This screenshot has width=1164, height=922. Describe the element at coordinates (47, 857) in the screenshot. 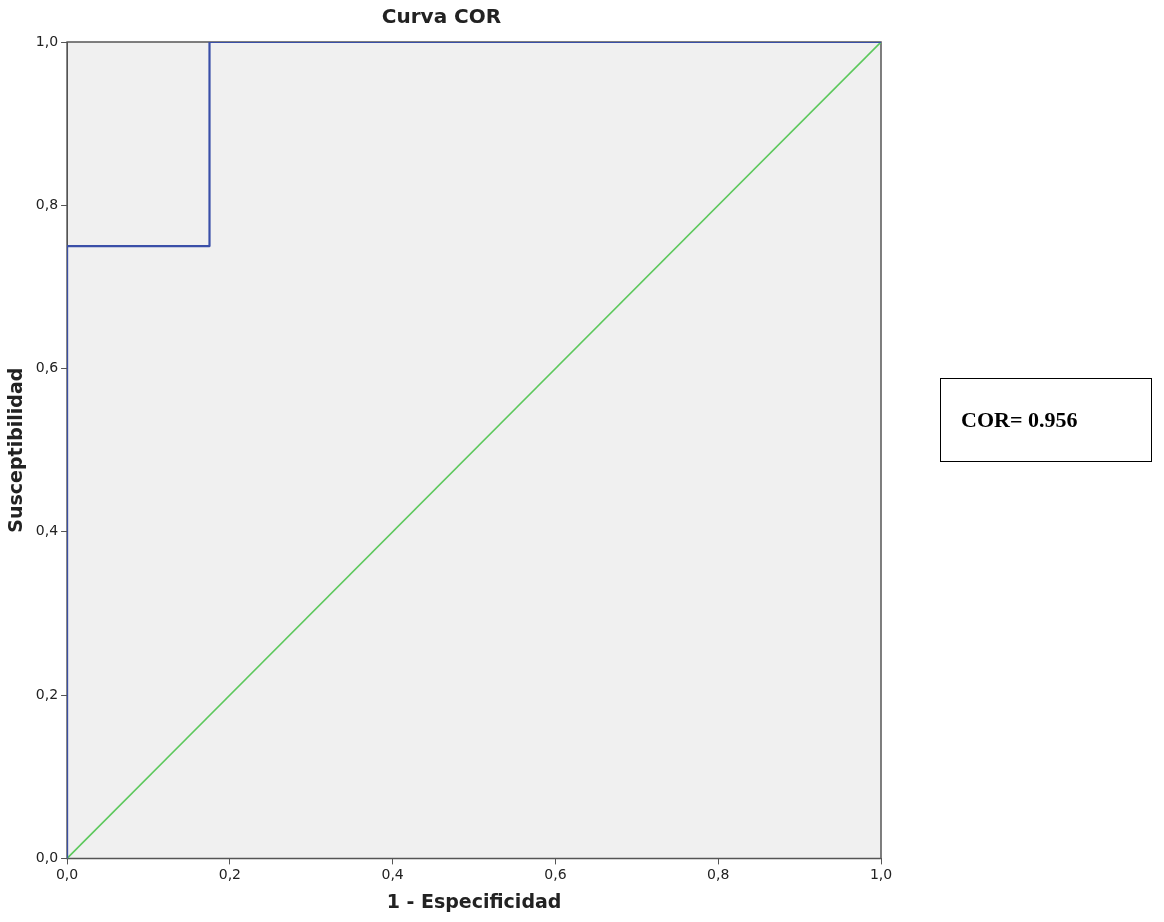

I see `y-tick-label: 0,0` at that location.